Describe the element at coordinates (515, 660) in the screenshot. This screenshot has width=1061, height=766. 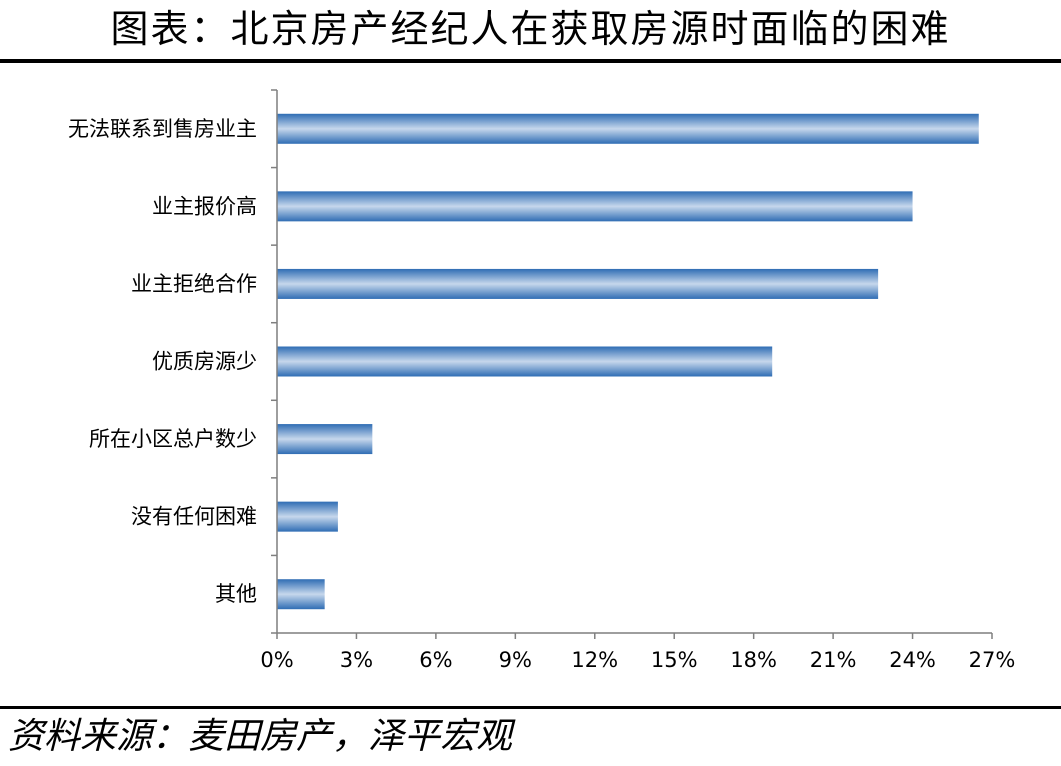
I see `x-tick-label: 9%` at that location.